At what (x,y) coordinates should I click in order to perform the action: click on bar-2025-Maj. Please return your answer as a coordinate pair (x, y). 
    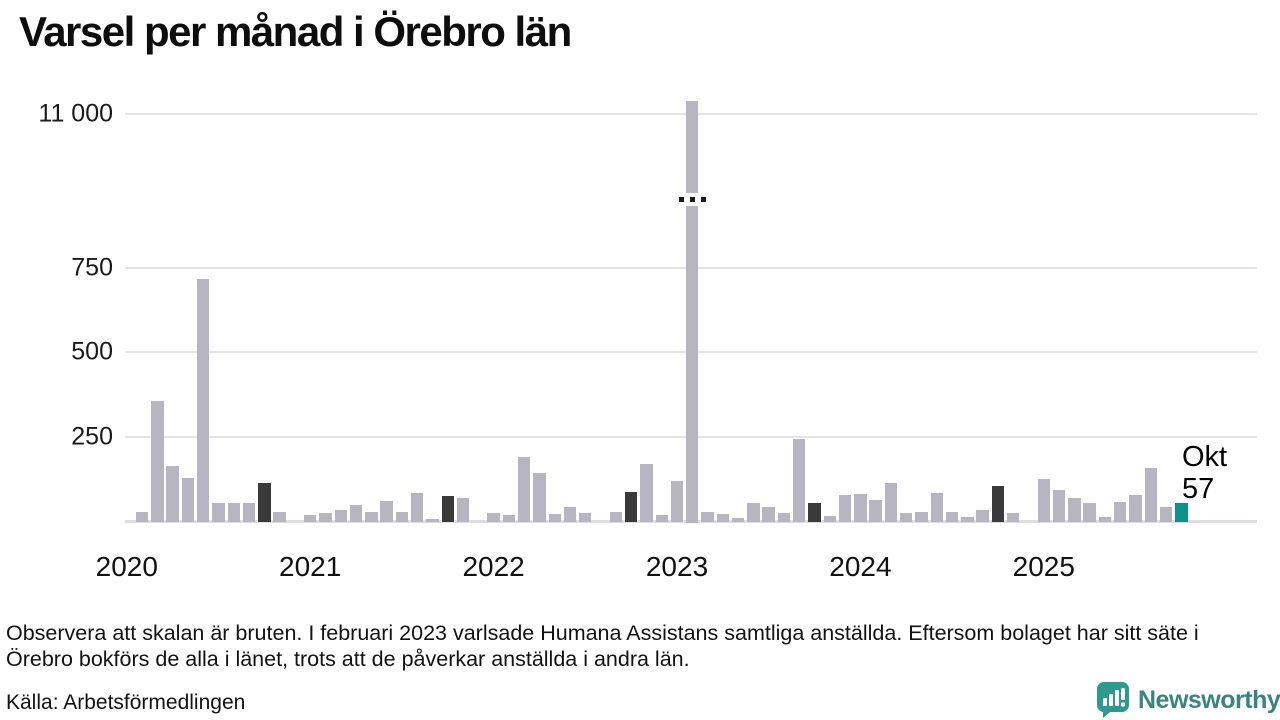
    Looking at the image, I should click on (1105, 519).